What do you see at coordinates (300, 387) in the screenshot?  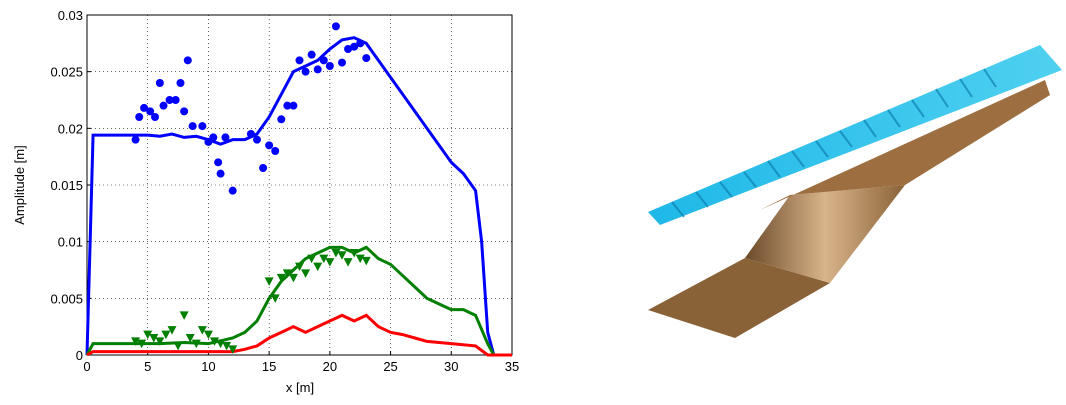 I see `x-axis-label: x [m]` at bounding box center [300, 387].